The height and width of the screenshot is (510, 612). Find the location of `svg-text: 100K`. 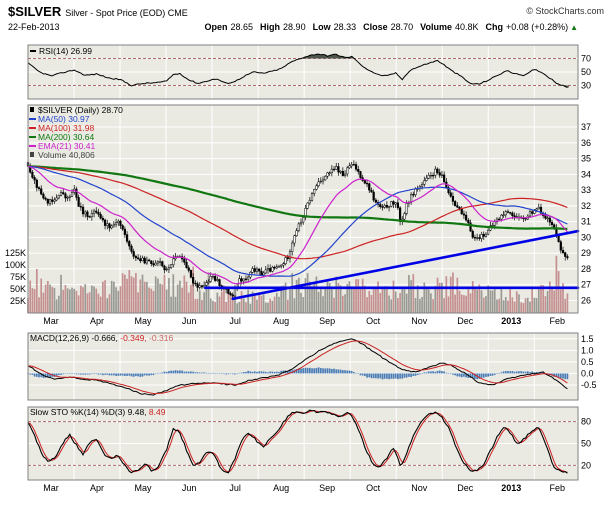

svg-text: 100K is located at coordinates (15, 265).